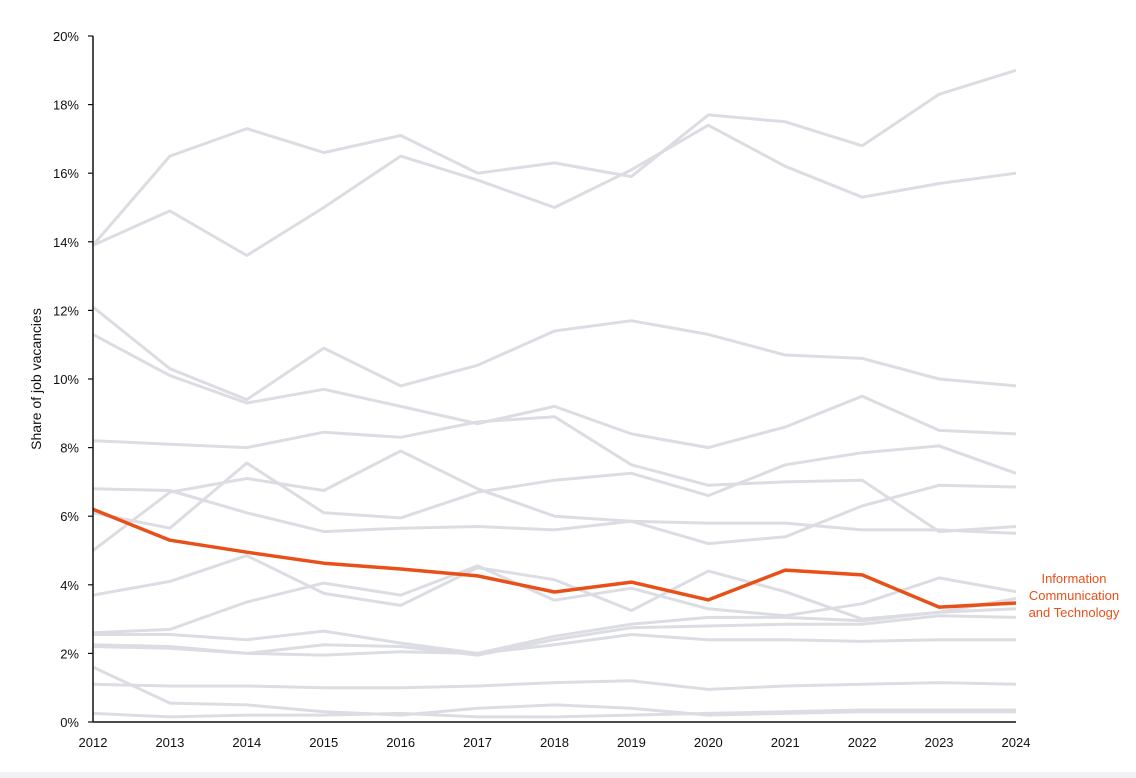 The height and width of the screenshot is (778, 1136). What do you see at coordinates (400, 742) in the screenshot?
I see `x-tick-label: 2016` at bounding box center [400, 742].